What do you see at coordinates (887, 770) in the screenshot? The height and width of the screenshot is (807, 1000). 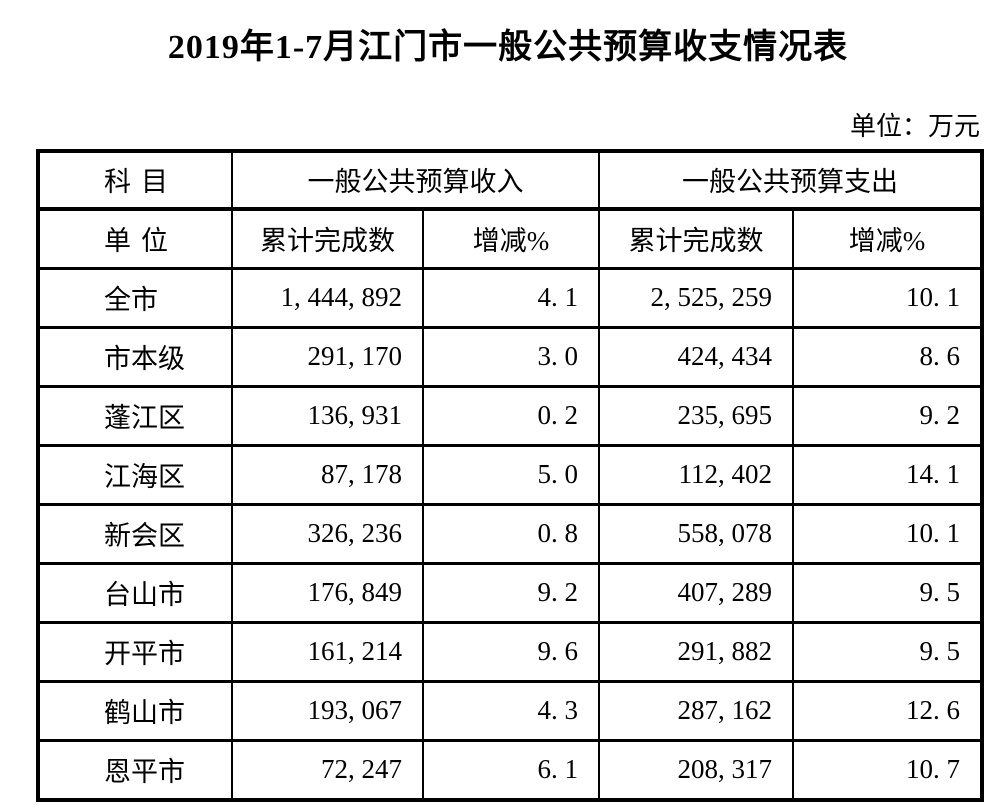 I see `expenditure-change-pct: 10. 7` at bounding box center [887, 770].